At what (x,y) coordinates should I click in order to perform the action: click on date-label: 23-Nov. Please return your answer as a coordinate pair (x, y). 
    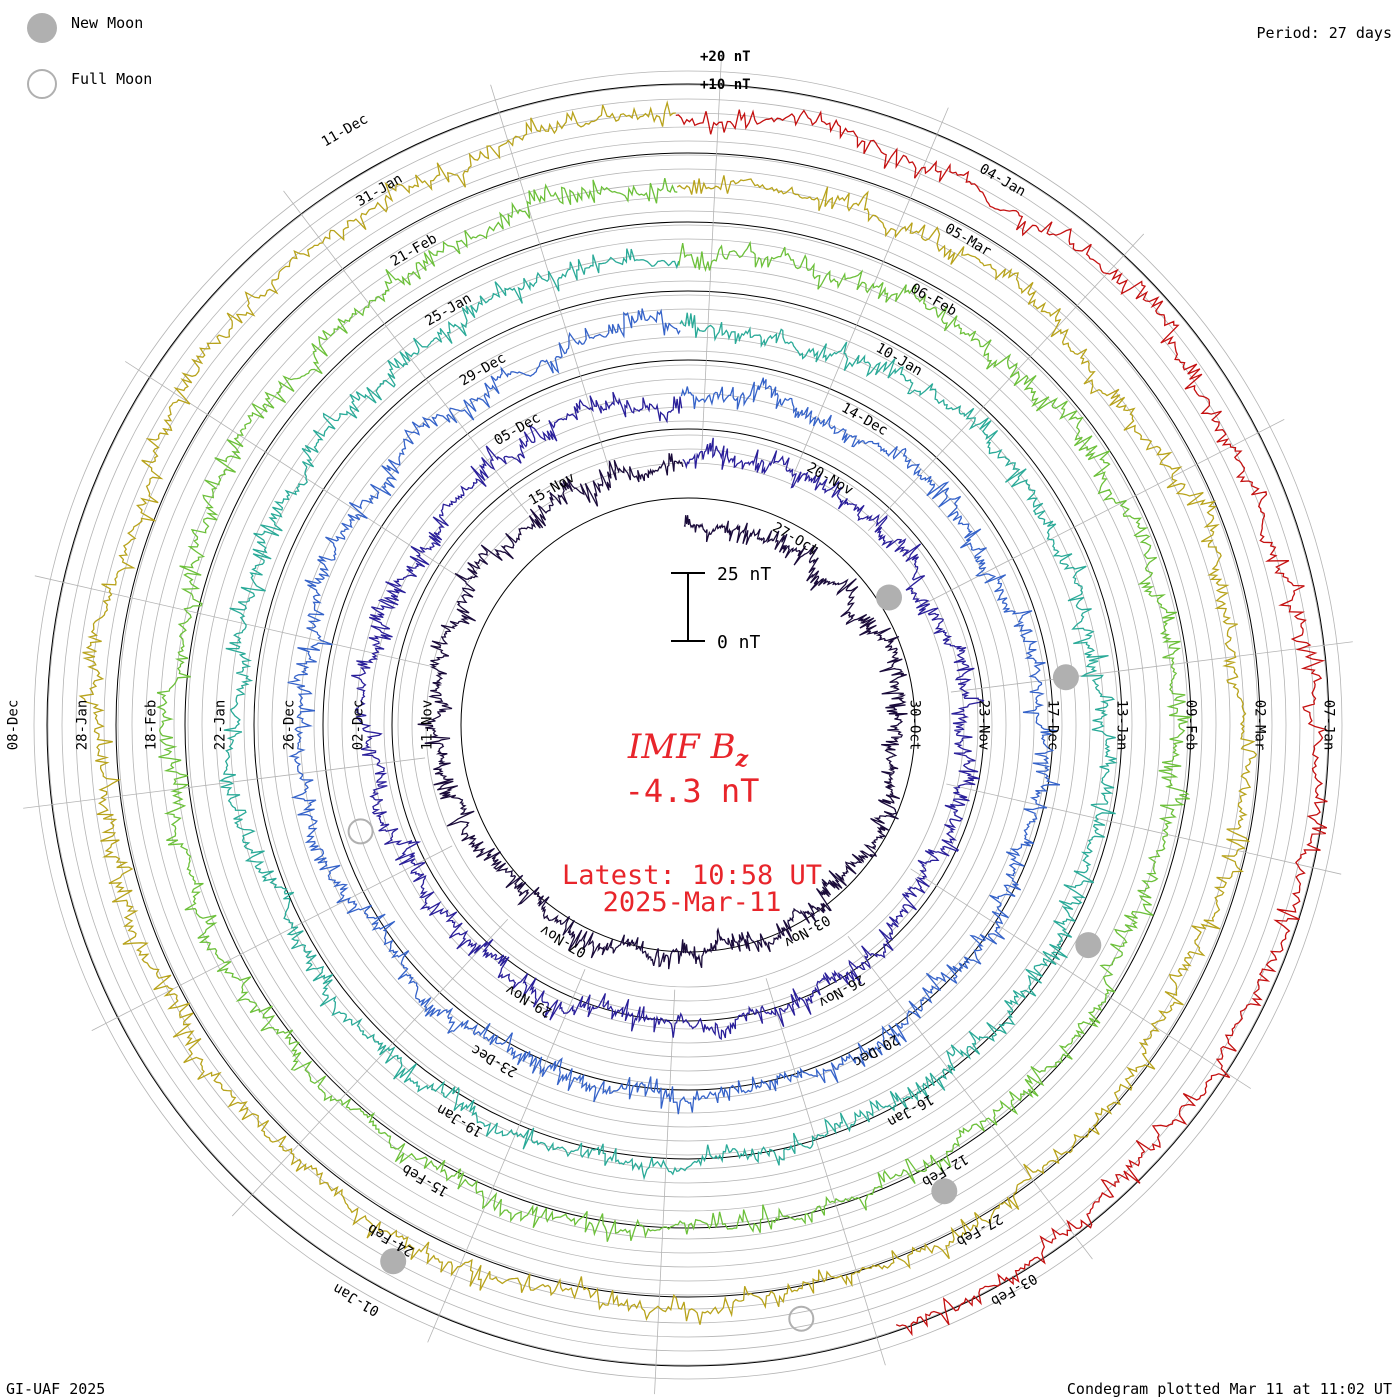
    Looking at the image, I should click on (983, 725).